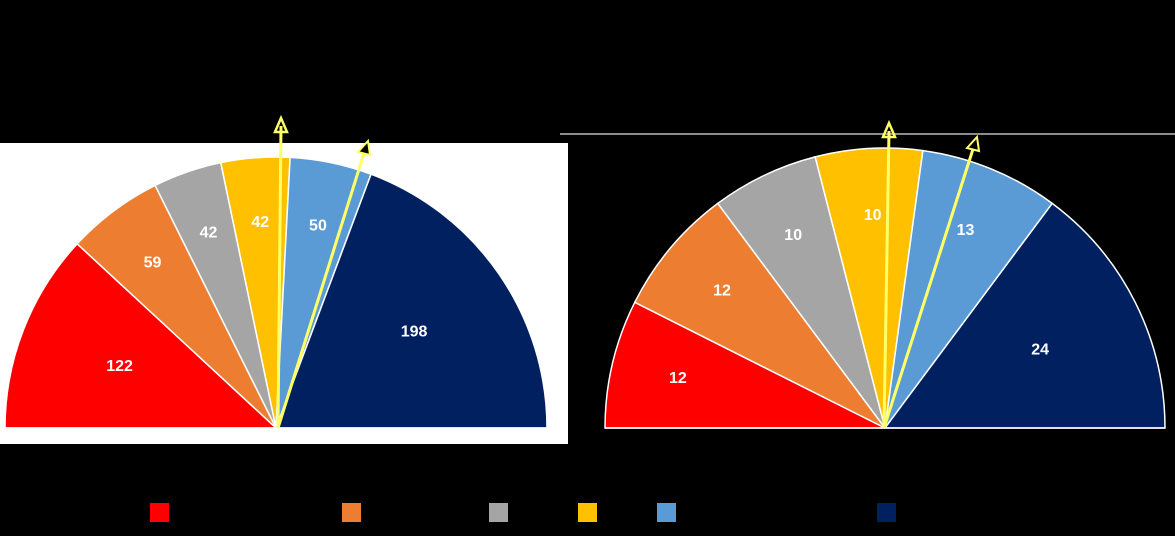  Describe the element at coordinates (119, 366) in the screenshot. I see `data-label: 122` at that location.